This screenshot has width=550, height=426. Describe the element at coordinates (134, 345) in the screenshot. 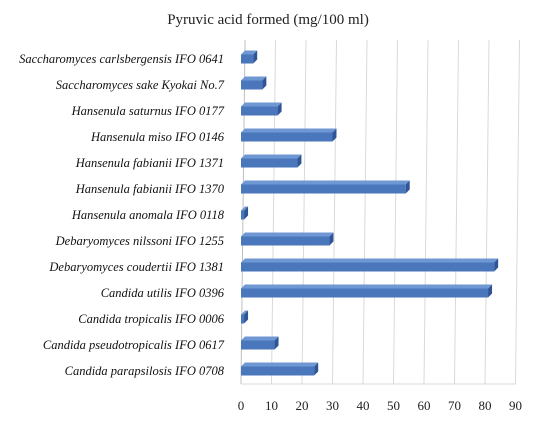

I see `category-label-11: Candida pseudotropicalis IFO 0617` at that location.